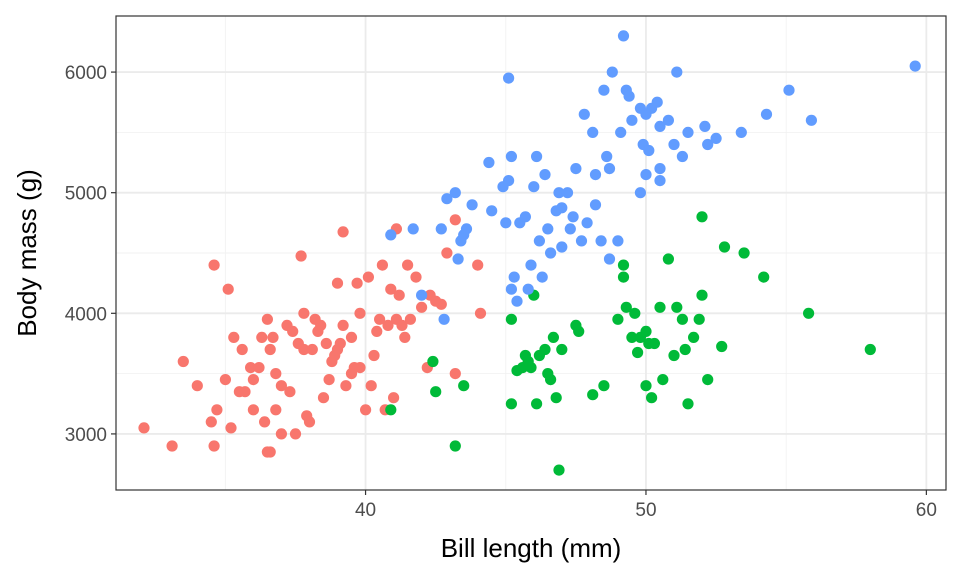  What do you see at coordinates (86, 314) in the screenshot?
I see `y-tick-label: 4000` at bounding box center [86, 314].